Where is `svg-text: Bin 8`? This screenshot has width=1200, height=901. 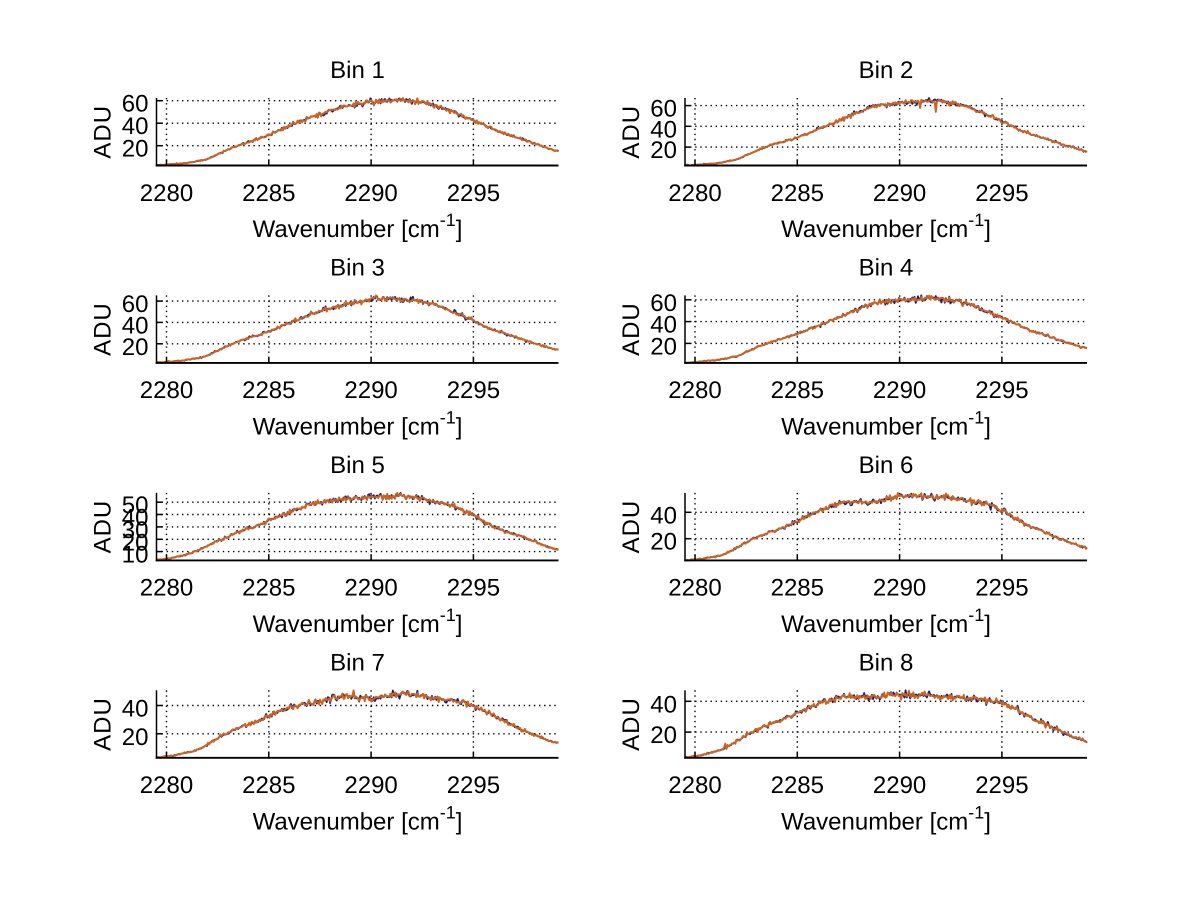
svg-text: Bin 8 is located at coordinates (886, 662).